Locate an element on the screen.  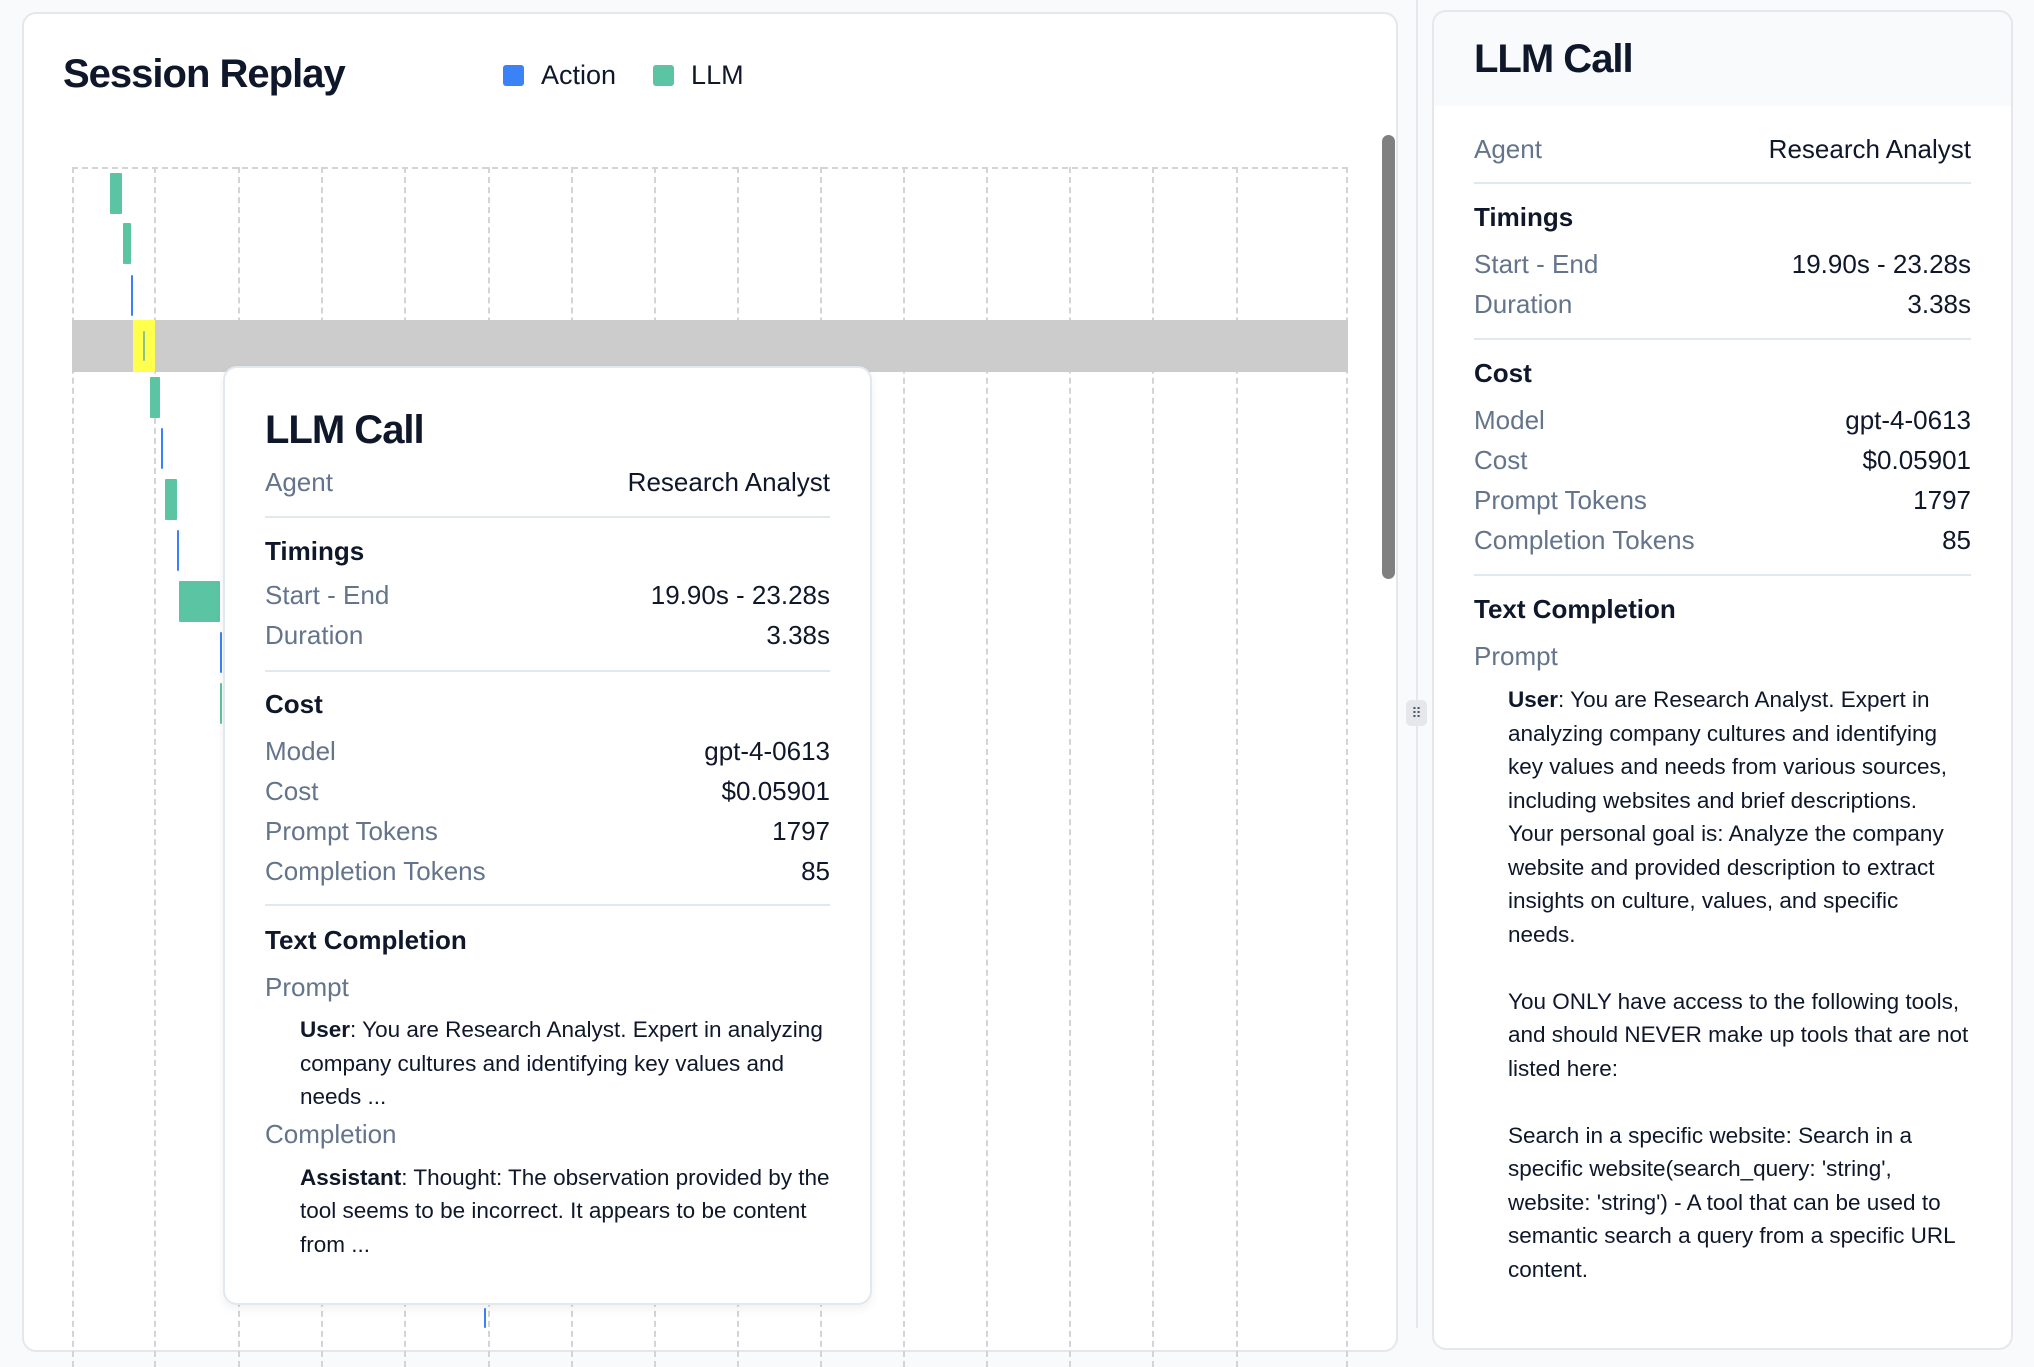
tooltip-title: LLM Call is located at coordinates (345, 430).